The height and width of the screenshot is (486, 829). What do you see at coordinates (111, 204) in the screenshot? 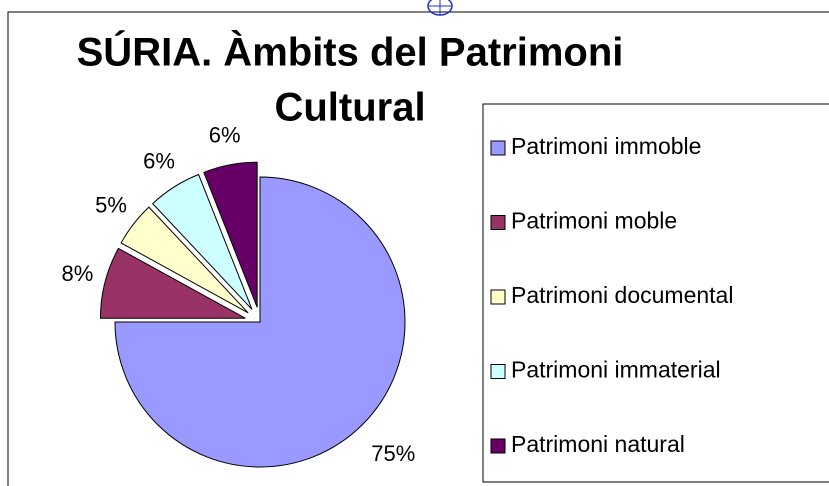
I see `data-label: 5%` at bounding box center [111, 204].